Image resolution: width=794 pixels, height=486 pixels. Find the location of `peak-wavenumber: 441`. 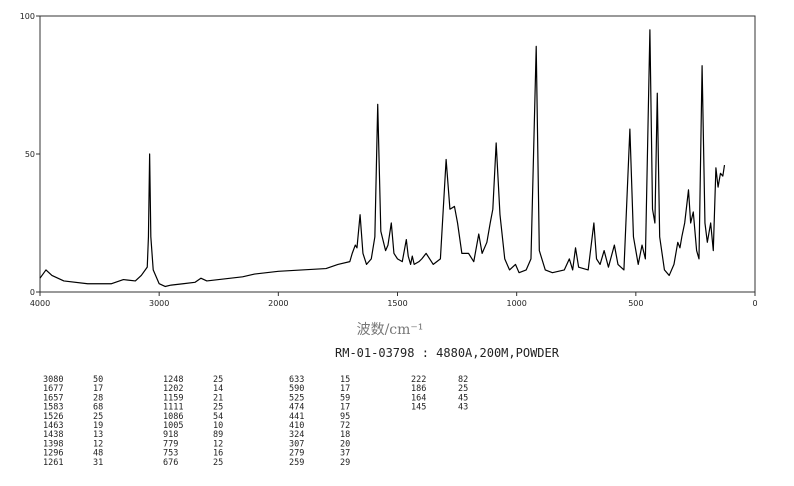

peak-wavenumber: 441 is located at coordinates (296, 417).